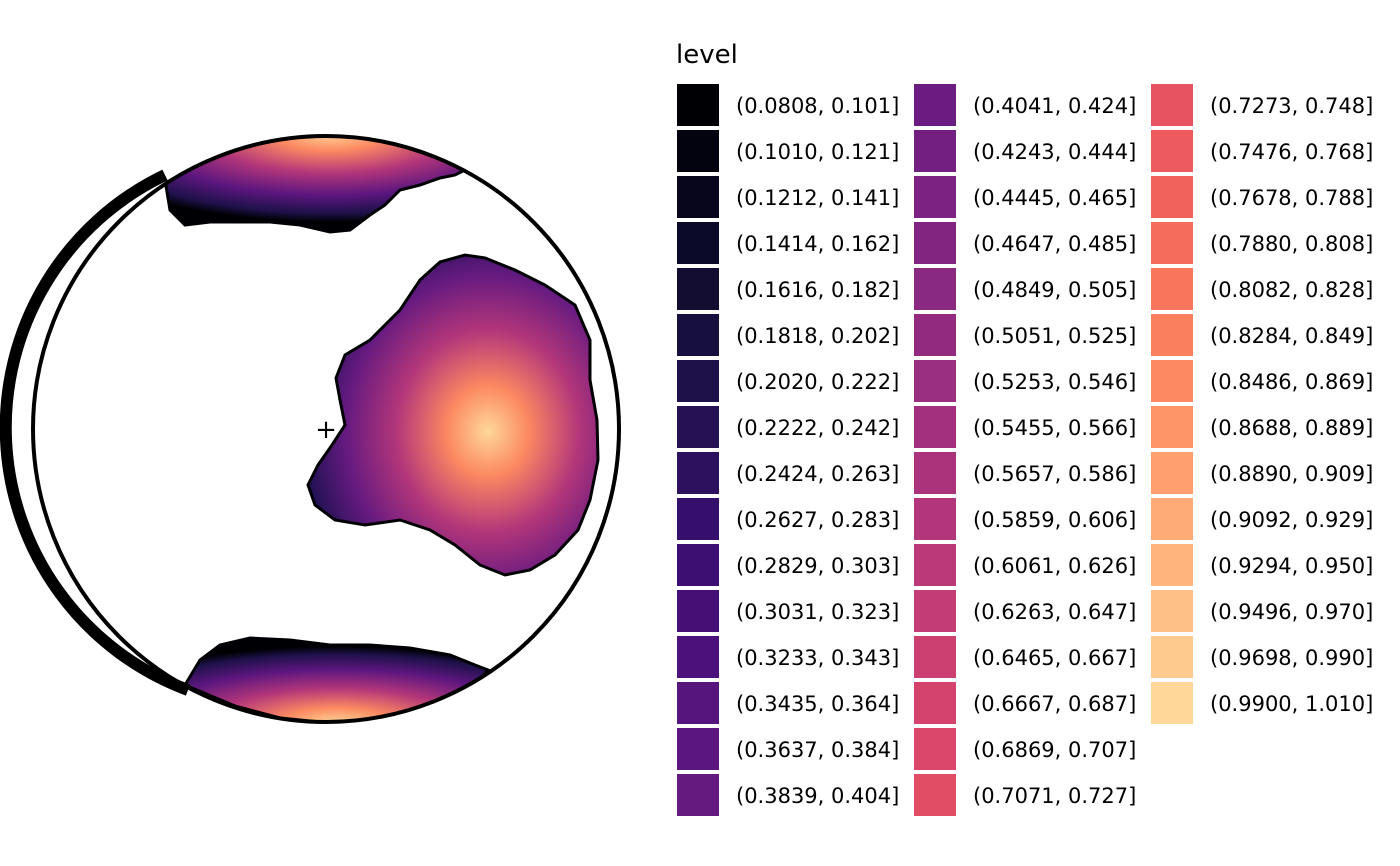 This screenshot has height=866, width=1400. I want to click on contour-cluster-bottom, so click(336, 679).